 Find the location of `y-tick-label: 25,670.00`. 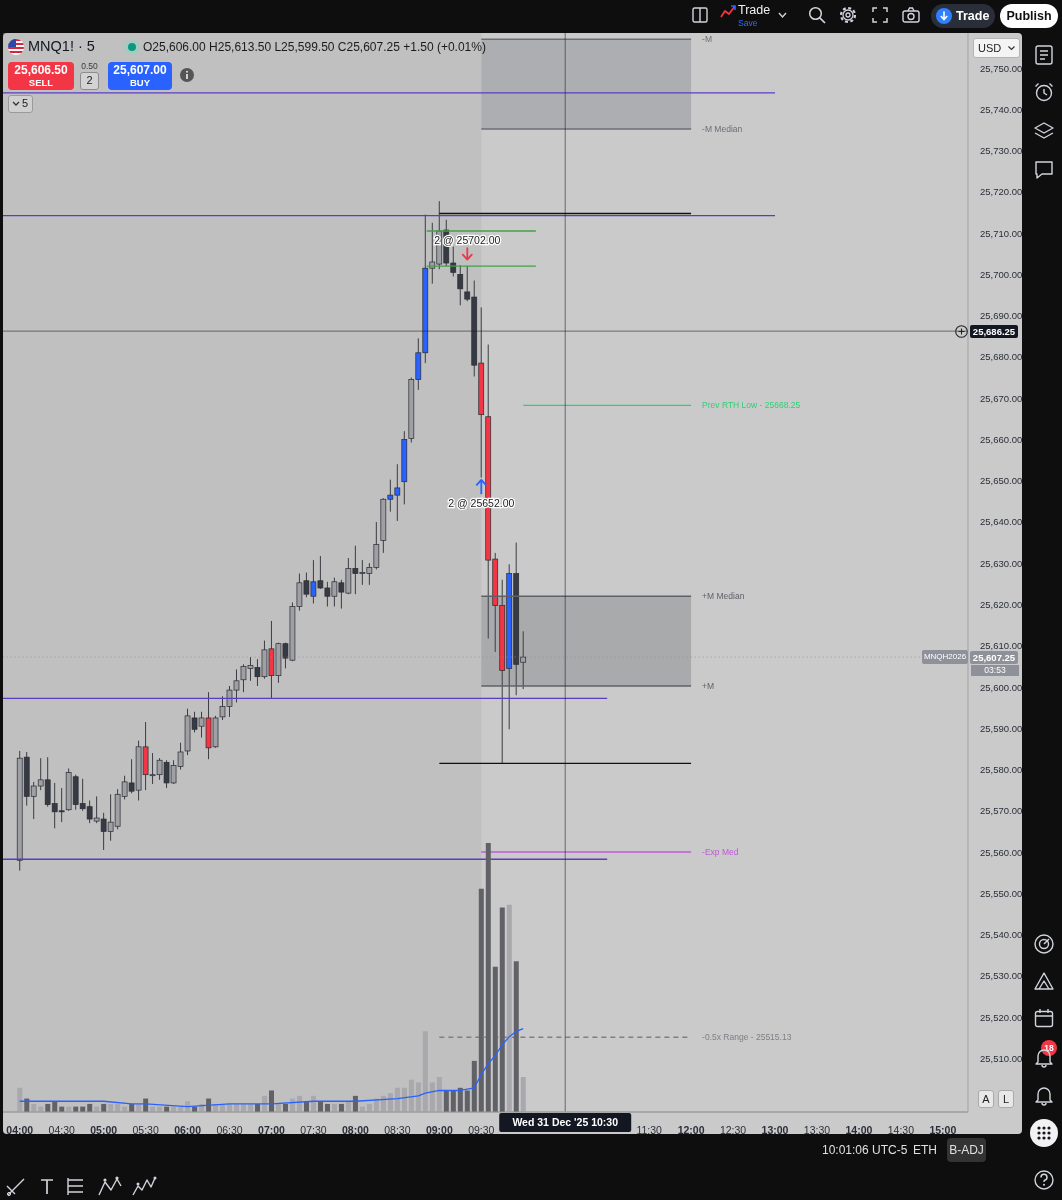

y-tick-label: 25,670.00 is located at coordinates (1001, 398).